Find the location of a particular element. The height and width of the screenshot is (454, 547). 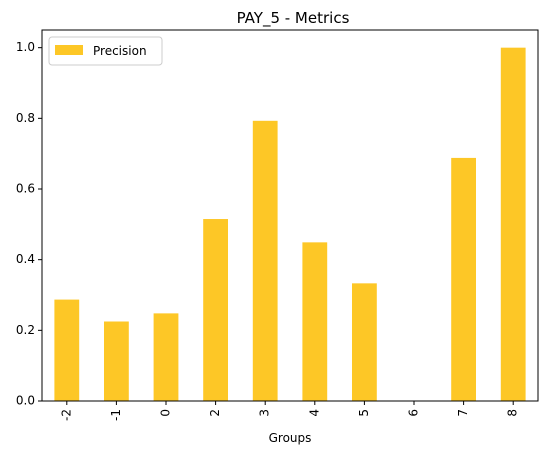

bar--2 is located at coordinates (67, 350).